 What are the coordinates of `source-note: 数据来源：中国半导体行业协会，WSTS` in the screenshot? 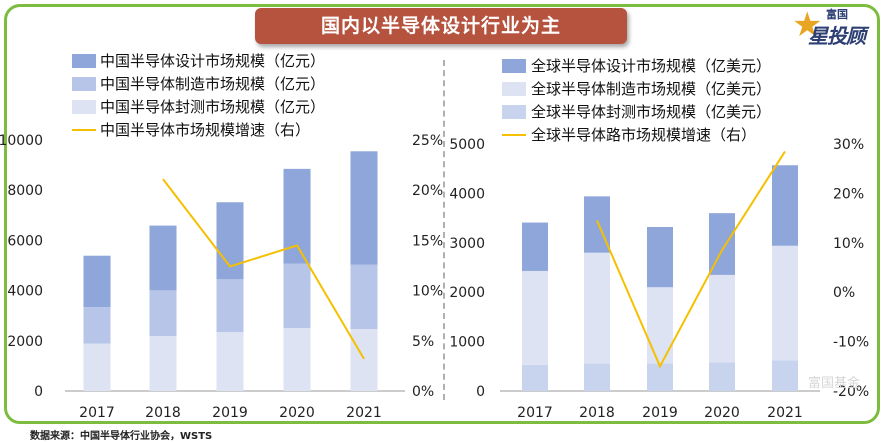 It's located at (121, 434).